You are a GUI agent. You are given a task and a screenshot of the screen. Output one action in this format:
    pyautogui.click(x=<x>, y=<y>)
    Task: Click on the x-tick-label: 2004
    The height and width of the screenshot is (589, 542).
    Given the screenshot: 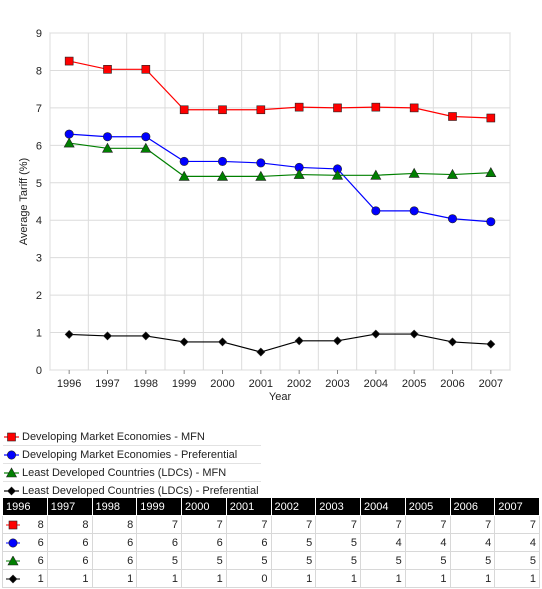 What is the action you would take?
    pyautogui.click(x=376, y=384)
    